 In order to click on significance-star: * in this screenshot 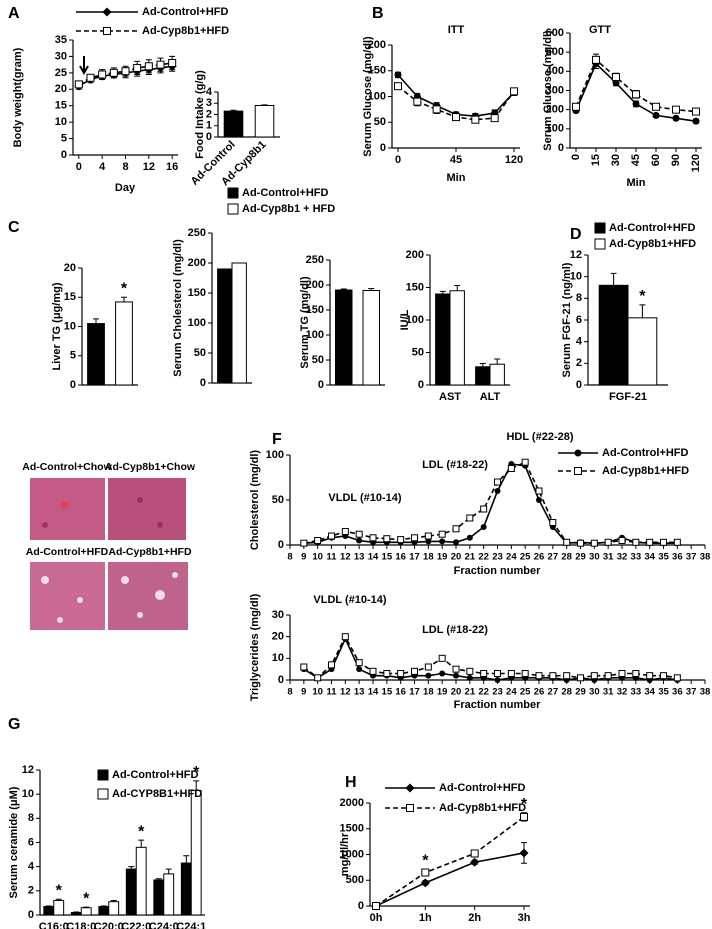, I will do `click(524, 804)`.